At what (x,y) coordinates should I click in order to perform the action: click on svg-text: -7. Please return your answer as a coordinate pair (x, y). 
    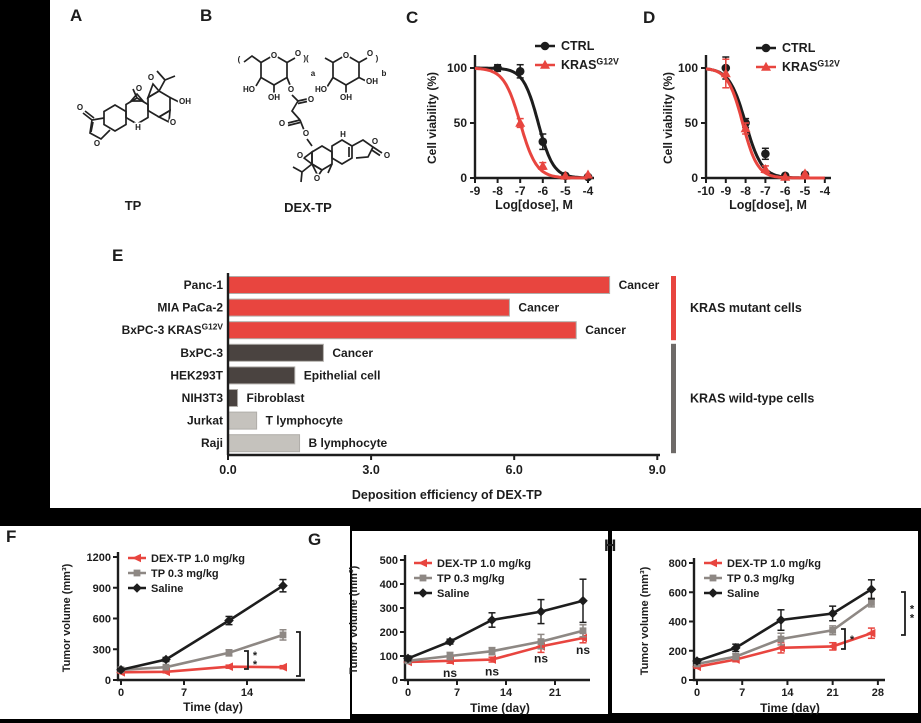
    Looking at the image, I should click on (765, 191).